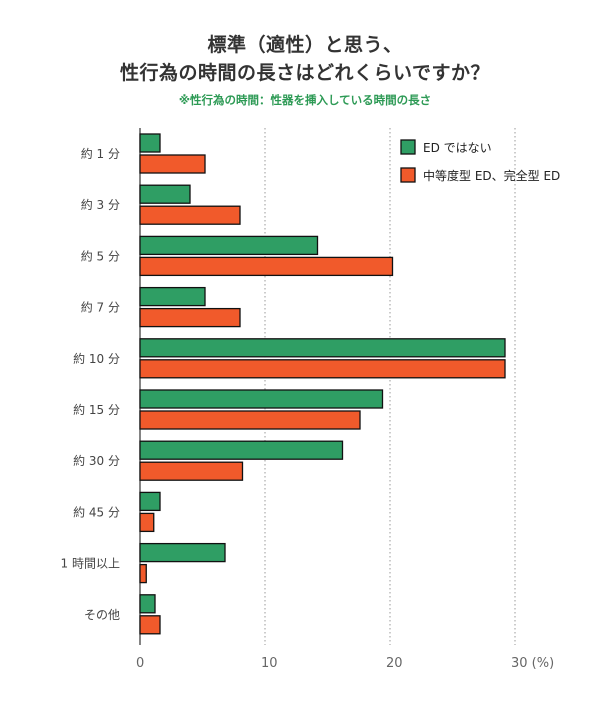 Image resolution: width=610 pixels, height=709 pixels. I want to click on category-label: 約 15 分, so click(96, 409).